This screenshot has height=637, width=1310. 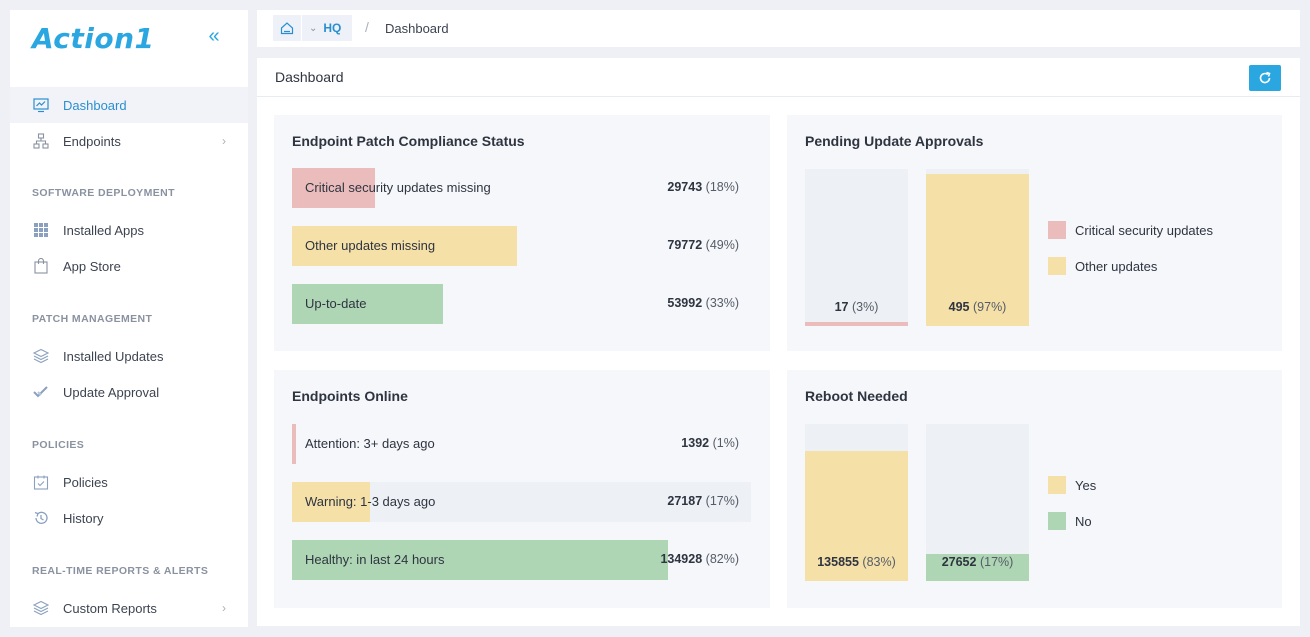 I want to click on pending-bar-critical: 17 (3%), so click(x=856, y=247).